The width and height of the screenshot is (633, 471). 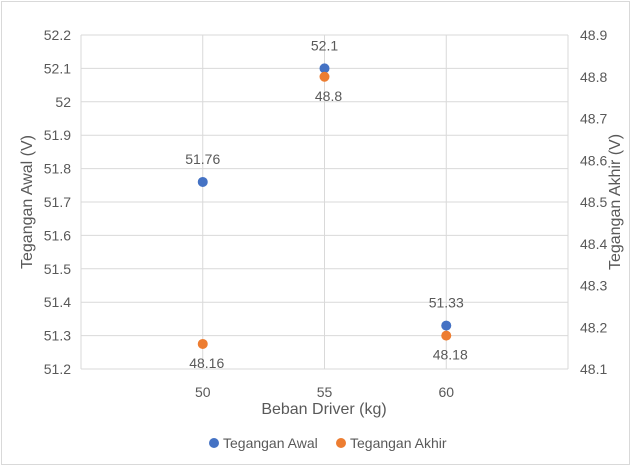 What do you see at coordinates (57, 35) in the screenshot?
I see `y-tick-label-left: 52.2` at bounding box center [57, 35].